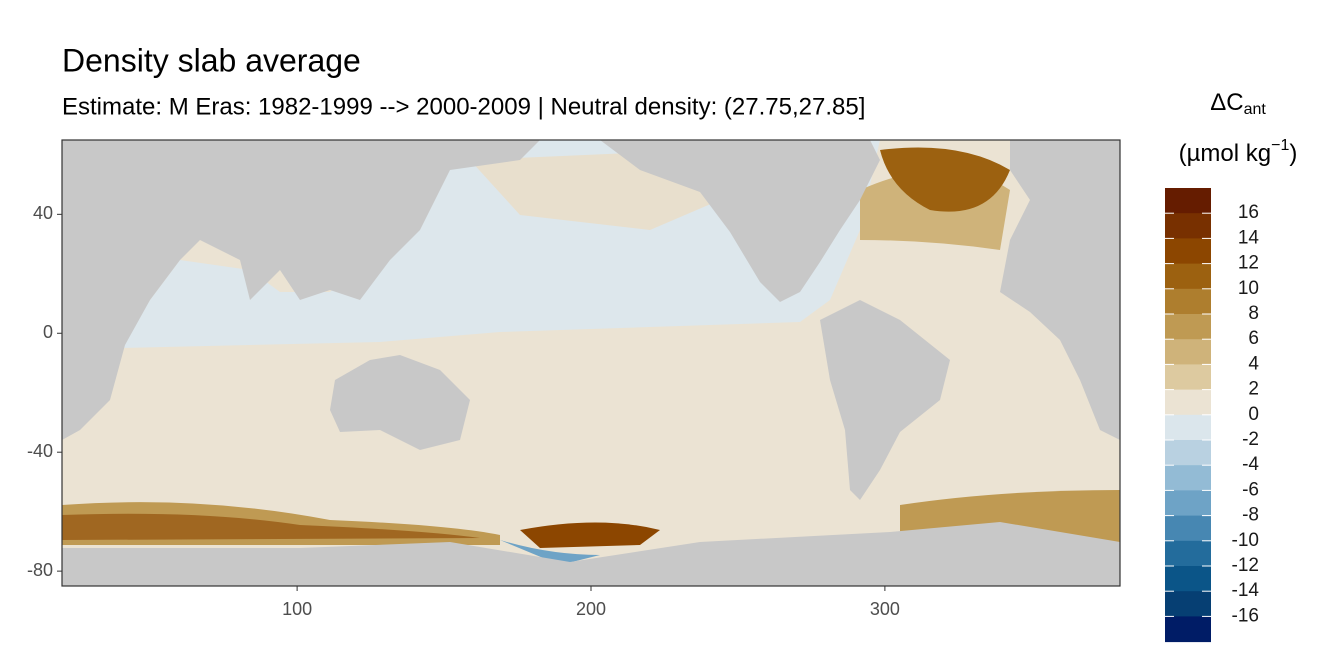  What do you see at coordinates (1250, 515) in the screenshot?
I see `legend-label: -8` at bounding box center [1250, 515].